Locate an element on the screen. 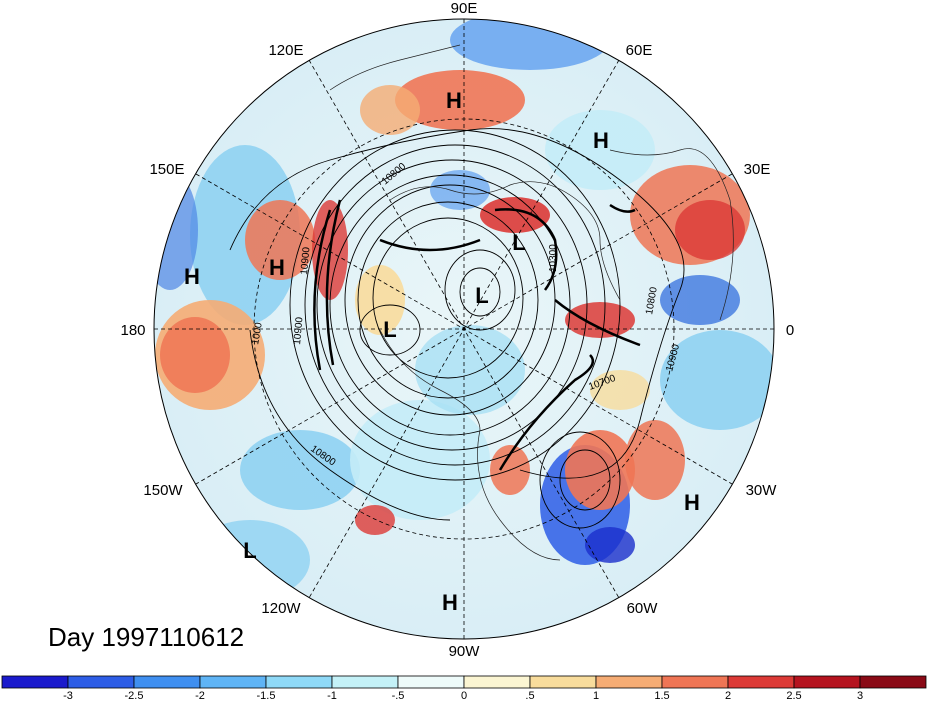  lon-label-90e: 90E is located at coordinates (464, 8).